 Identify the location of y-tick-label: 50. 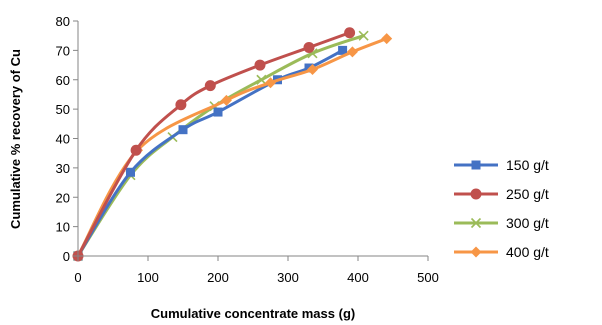
(63, 109).